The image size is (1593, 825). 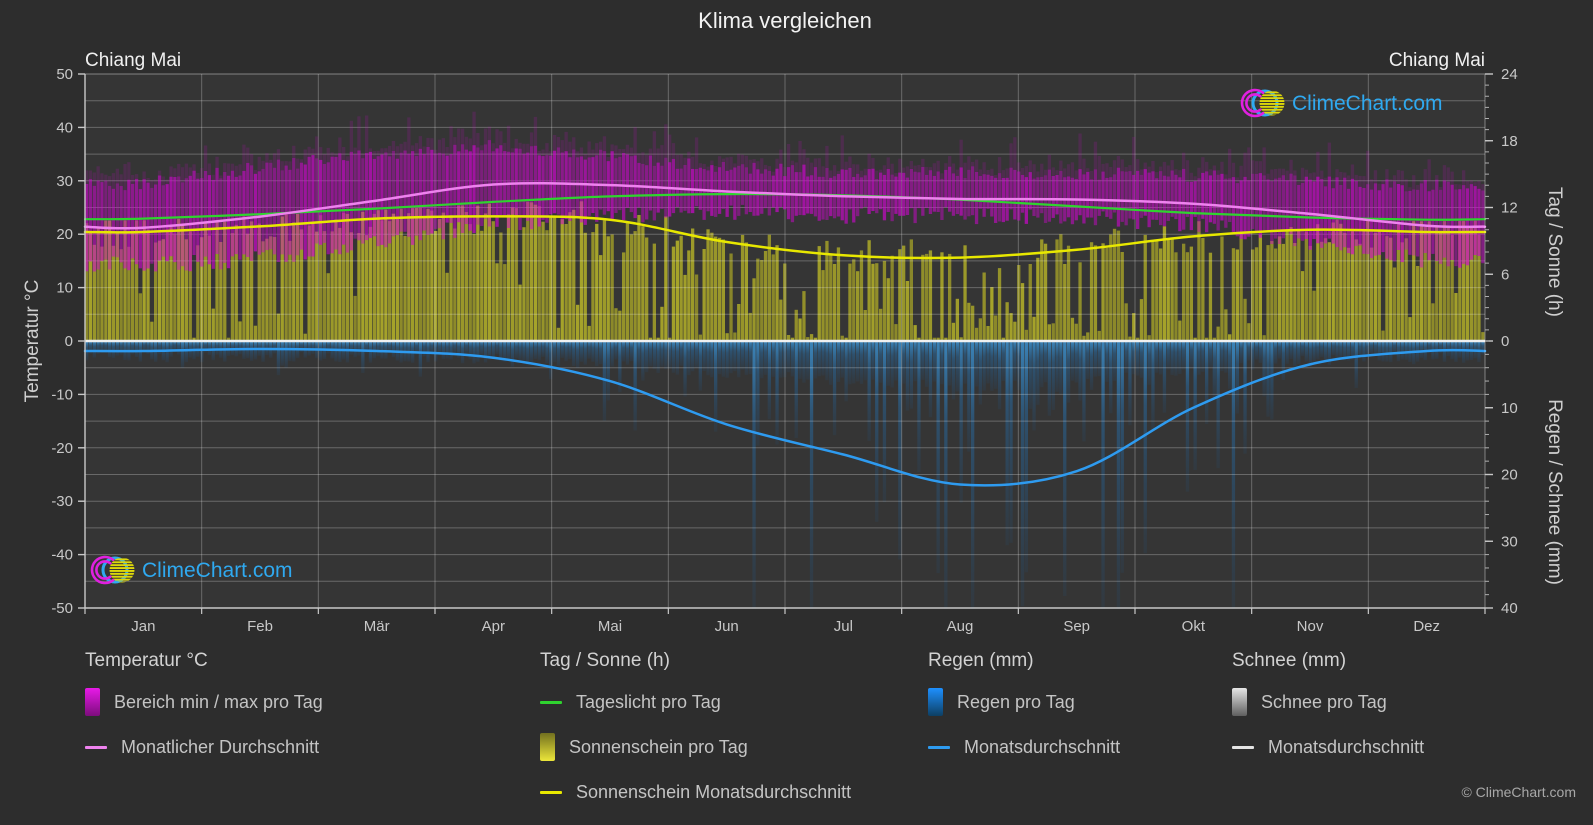 I want to click on snow-swatch-icon, so click(x=1239, y=702).